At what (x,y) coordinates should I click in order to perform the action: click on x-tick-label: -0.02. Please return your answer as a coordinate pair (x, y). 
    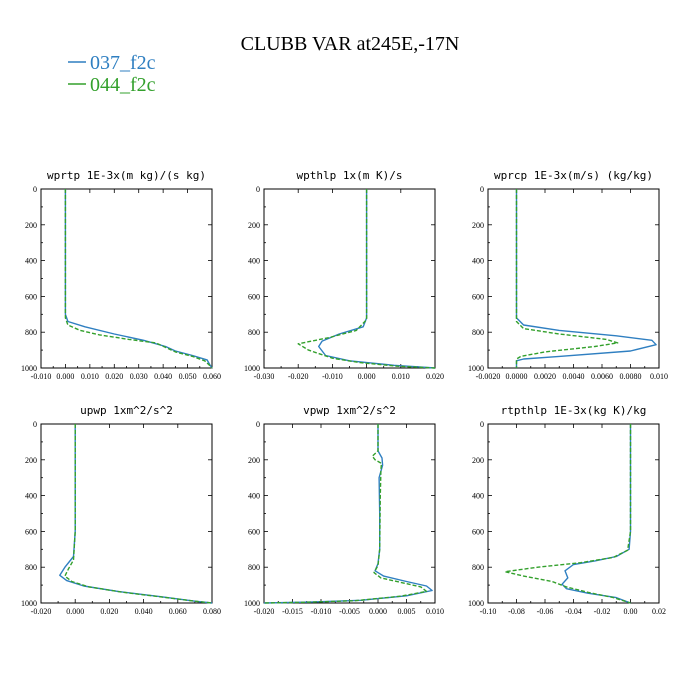
    Looking at the image, I should click on (602, 611).